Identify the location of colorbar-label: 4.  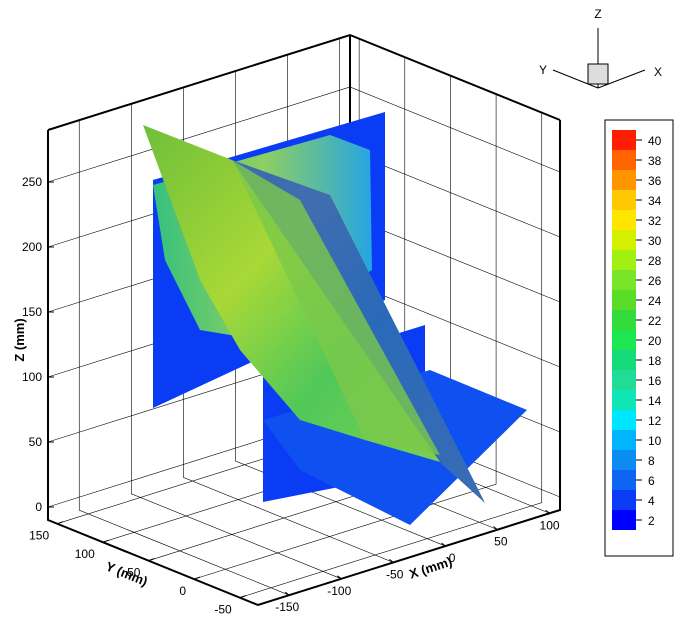
(651, 501).